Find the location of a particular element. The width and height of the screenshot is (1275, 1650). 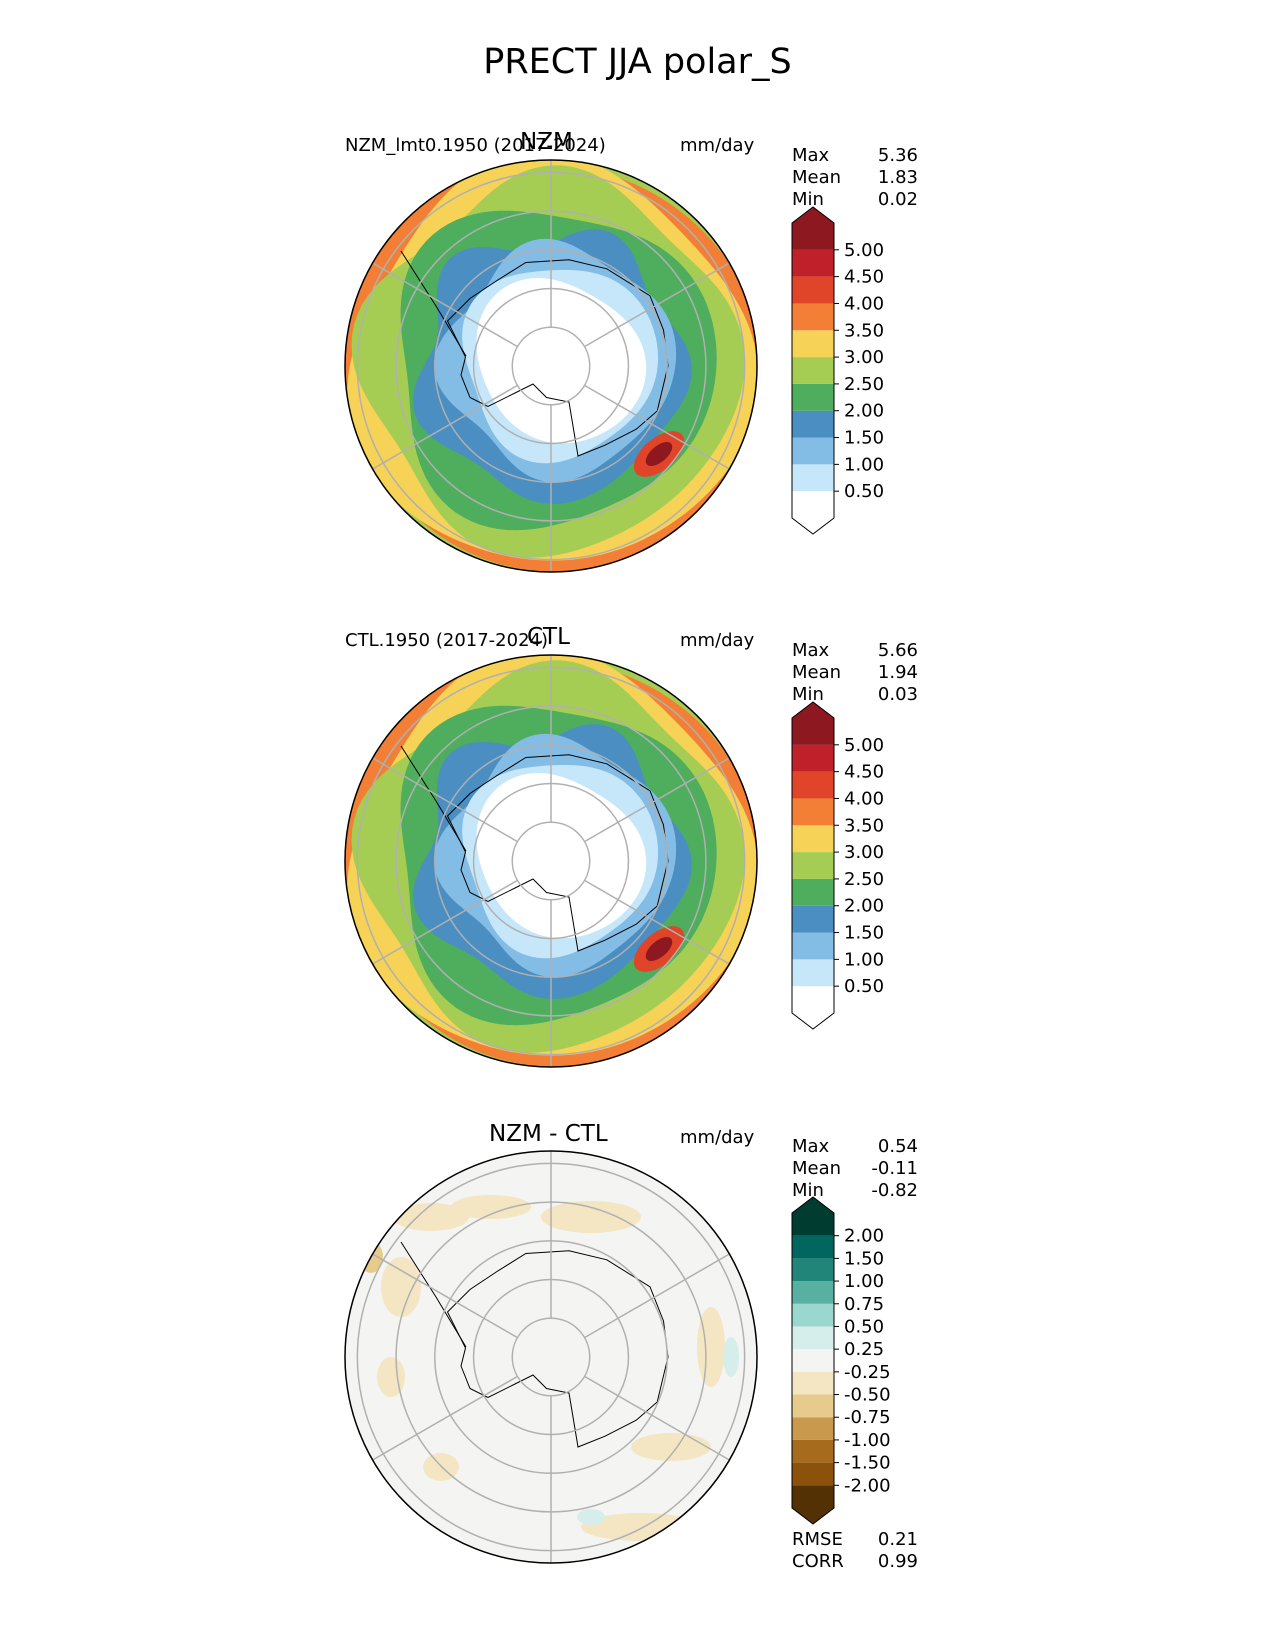

panel2-cb-tick-label-6: 3.50 is located at coordinates (864, 825).